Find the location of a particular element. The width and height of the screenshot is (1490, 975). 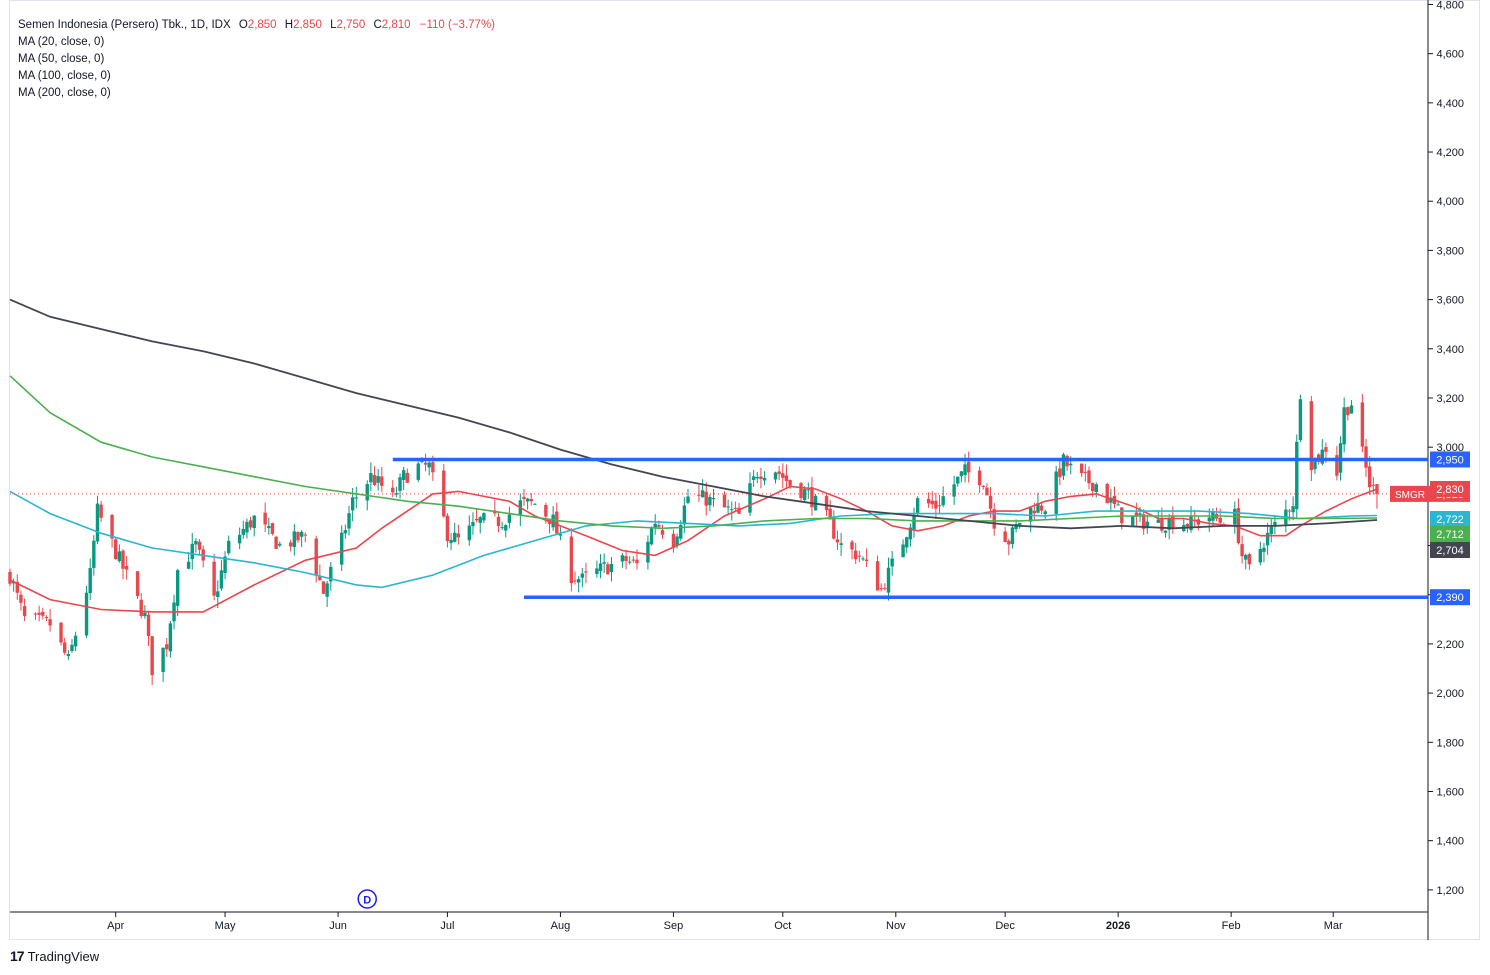

open-label: O is located at coordinates (243, 25).